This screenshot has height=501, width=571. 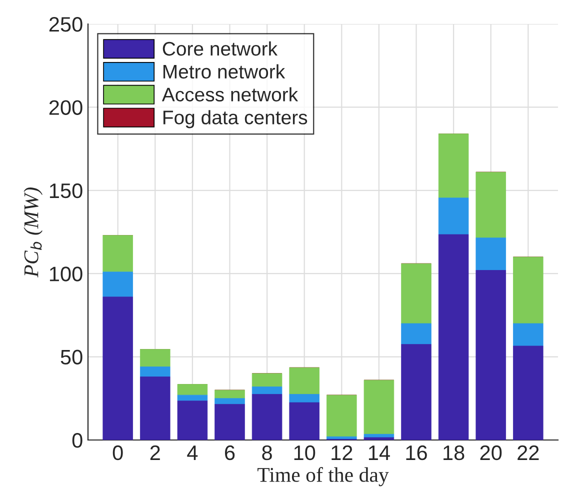 What do you see at coordinates (305, 452) in the screenshot?
I see `x-tick-label: 10` at bounding box center [305, 452].